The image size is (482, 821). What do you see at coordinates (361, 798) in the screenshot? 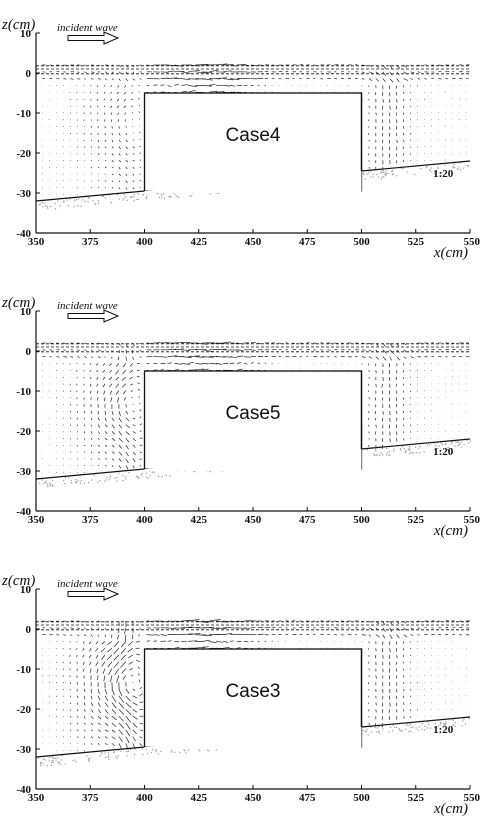
I see `x-tick-label: 500` at bounding box center [361, 798].